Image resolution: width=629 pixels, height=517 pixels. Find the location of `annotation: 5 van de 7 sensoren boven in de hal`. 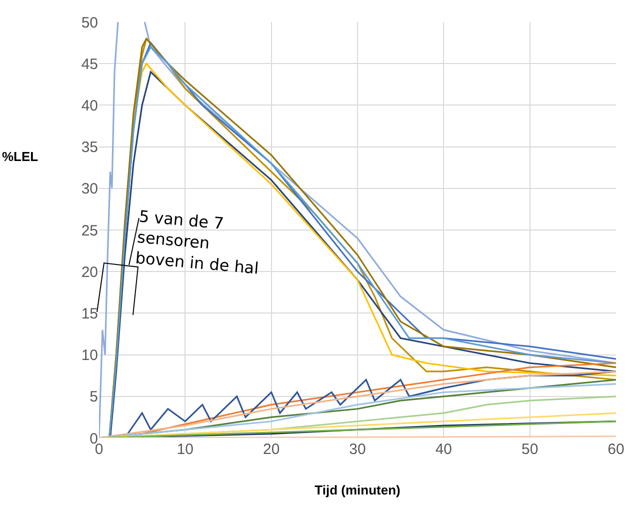

annotation: 5 van de 7 sensoren boven in de hal is located at coordinates (197, 242).